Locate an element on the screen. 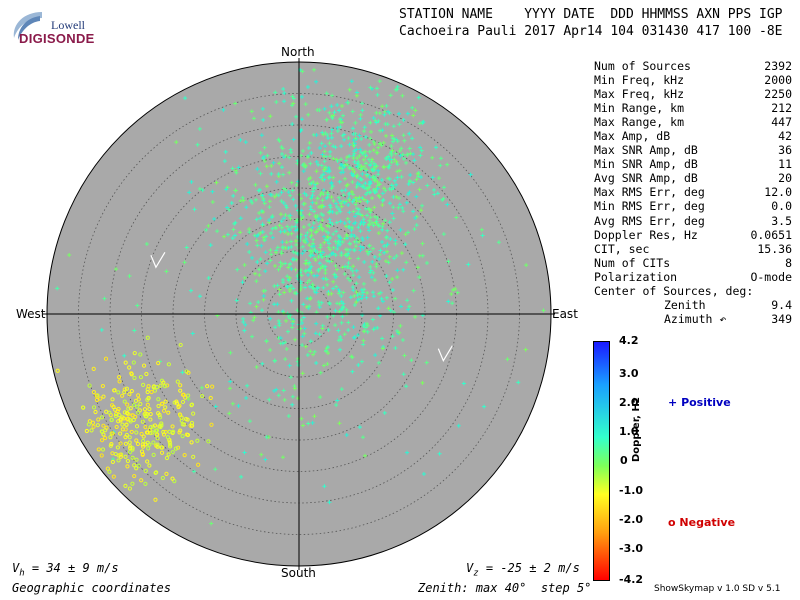 The width and height of the screenshot is (800, 600). stat-label: Max Range, km is located at coordinates (639, 122).